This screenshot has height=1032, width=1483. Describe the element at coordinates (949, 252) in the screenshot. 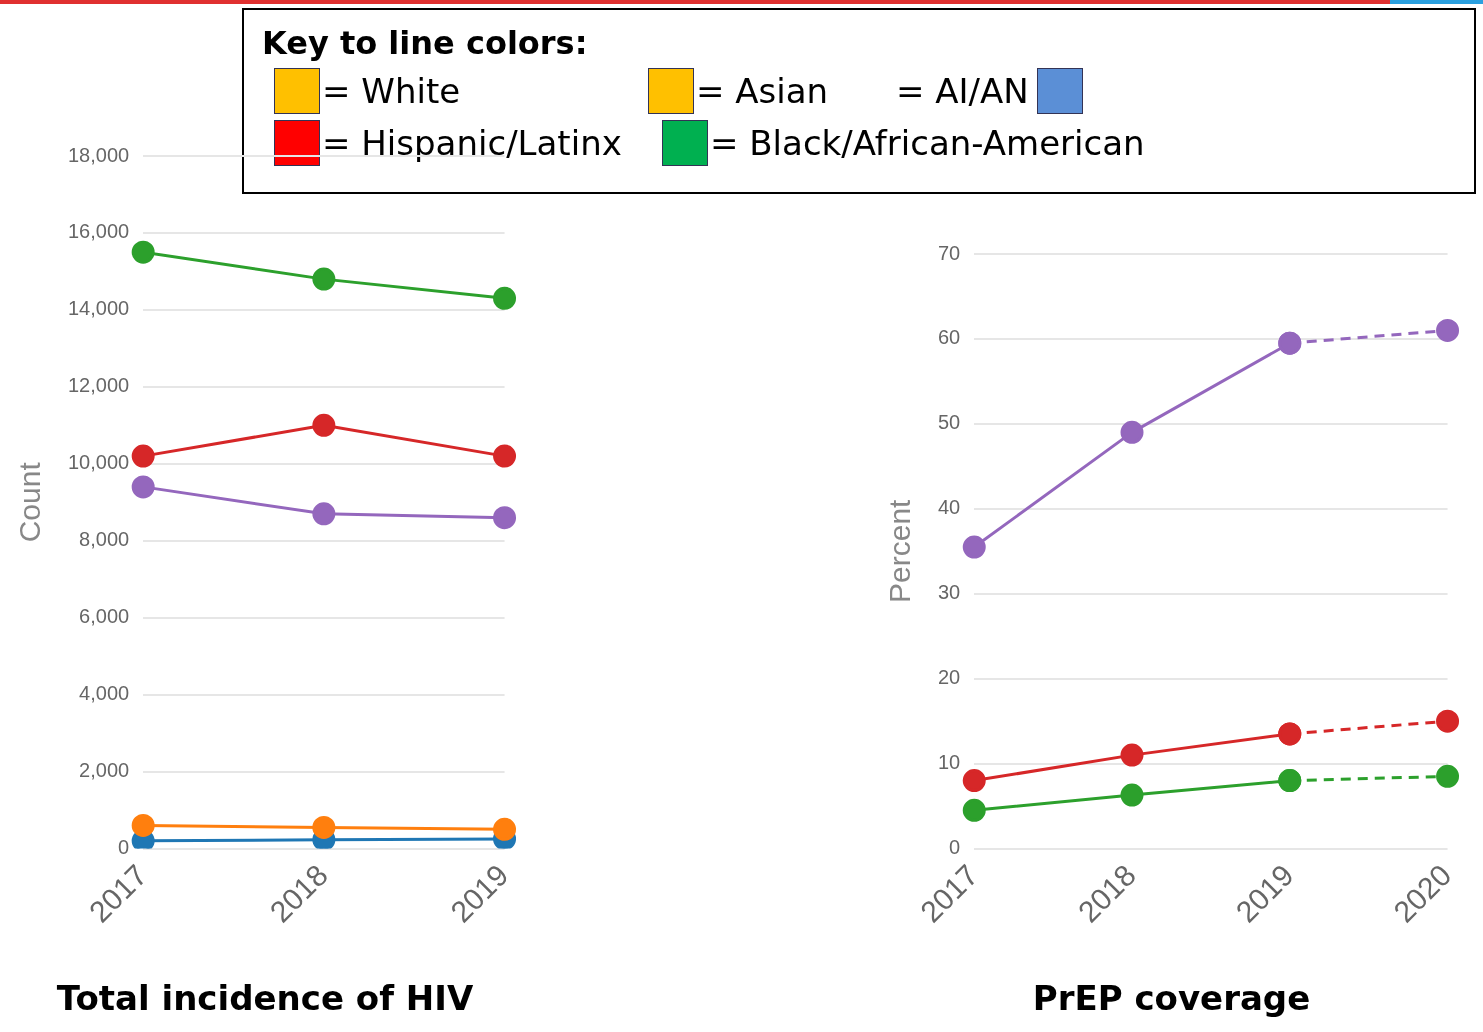

I see `y-tick-label: 70` at that location.